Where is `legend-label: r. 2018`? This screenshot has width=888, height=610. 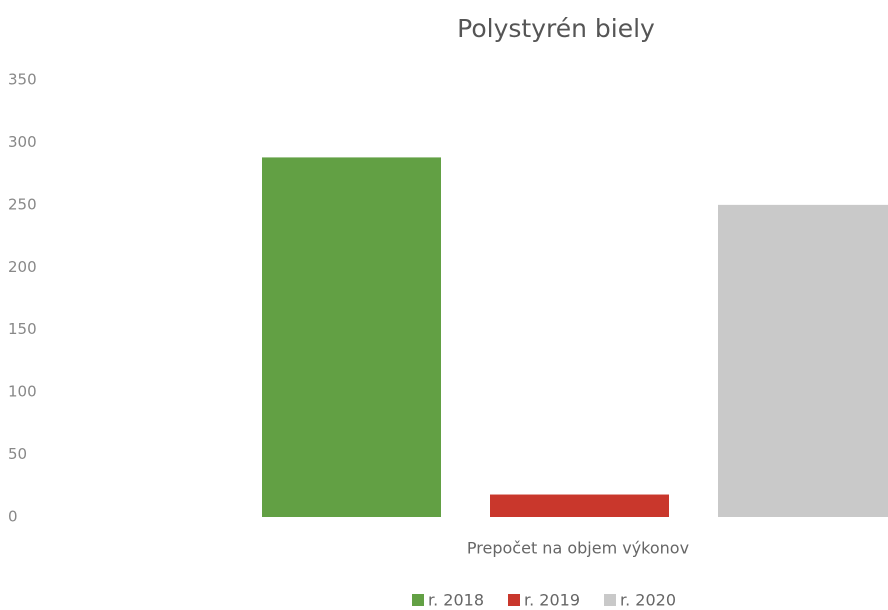 legend-label: r. 2018 is located at coordinates (456, 600).